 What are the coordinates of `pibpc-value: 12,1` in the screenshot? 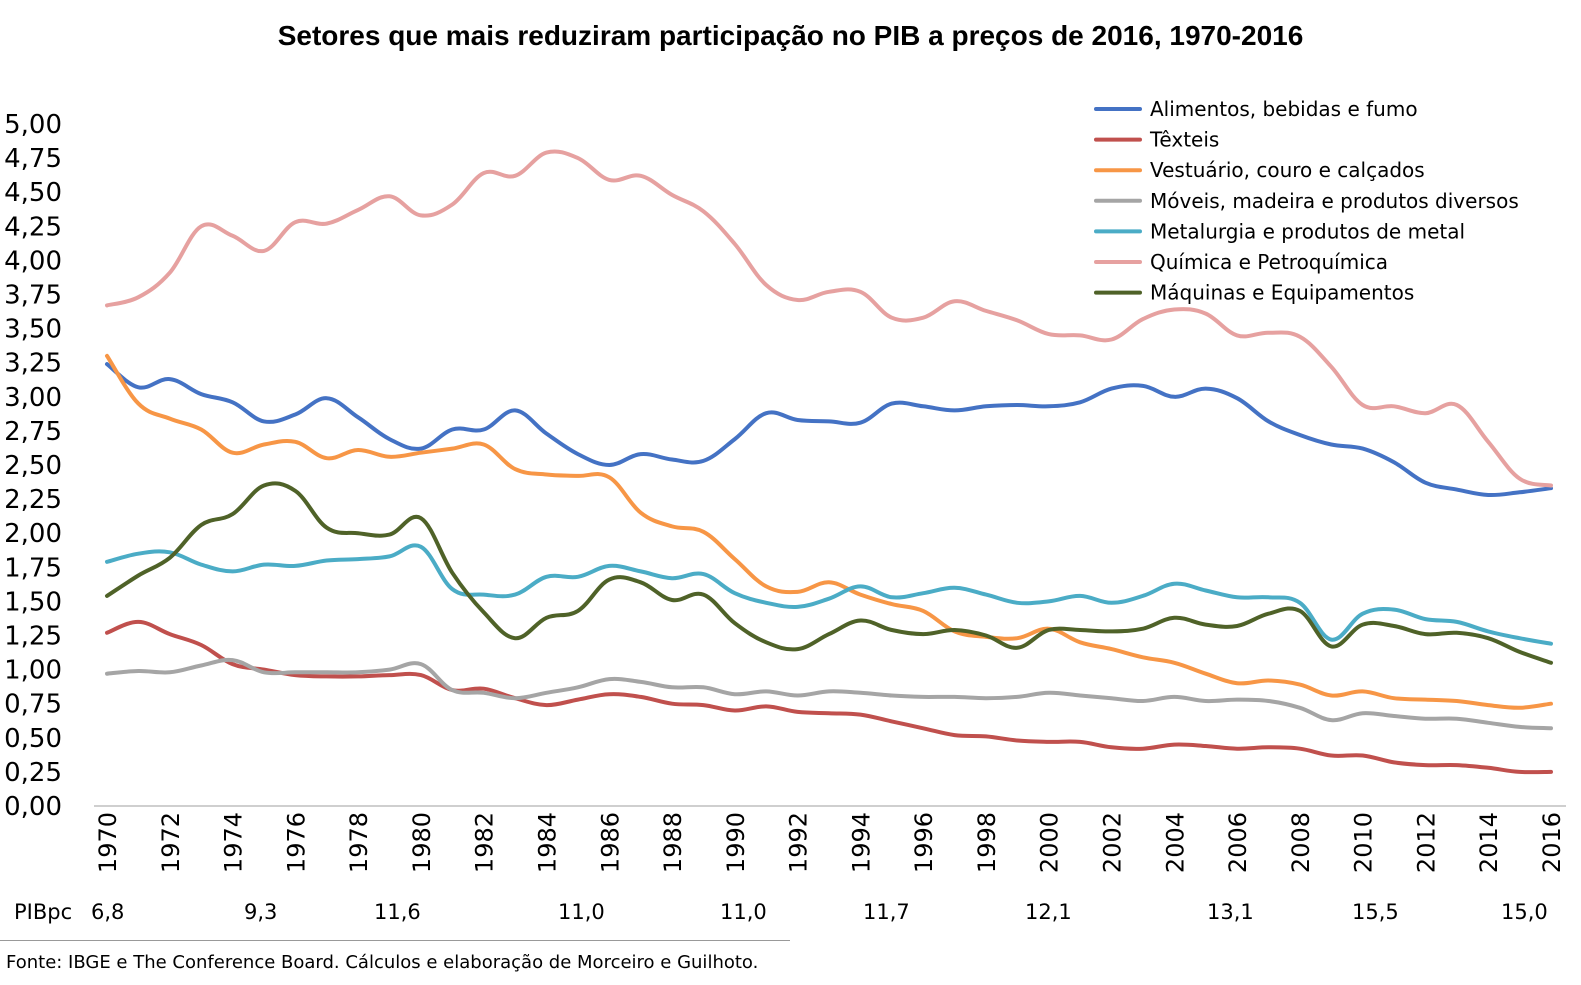 It's located at (1048, 912).